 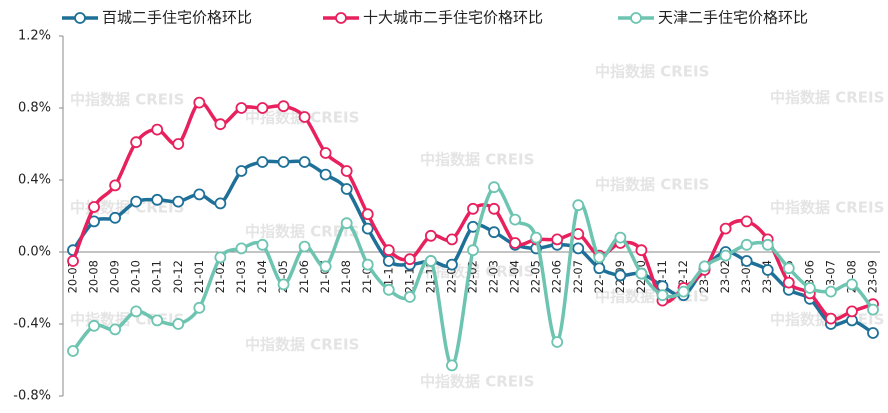 What do you see at coordinates (34, 252) in the screenshot?
I see `y-tick-label: 0.0%` at bounding box center [34, 252].